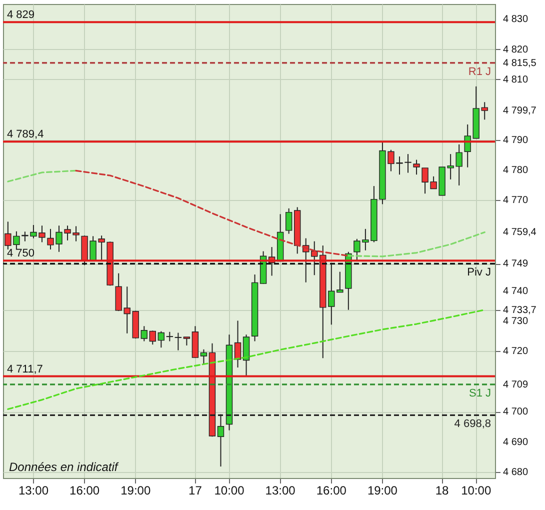 The image size is (545, 510). What do you see at coordinates (515, 50) in the screenshot?
I see `y-tick-label: 4 820` at bounding box center [515, 50].